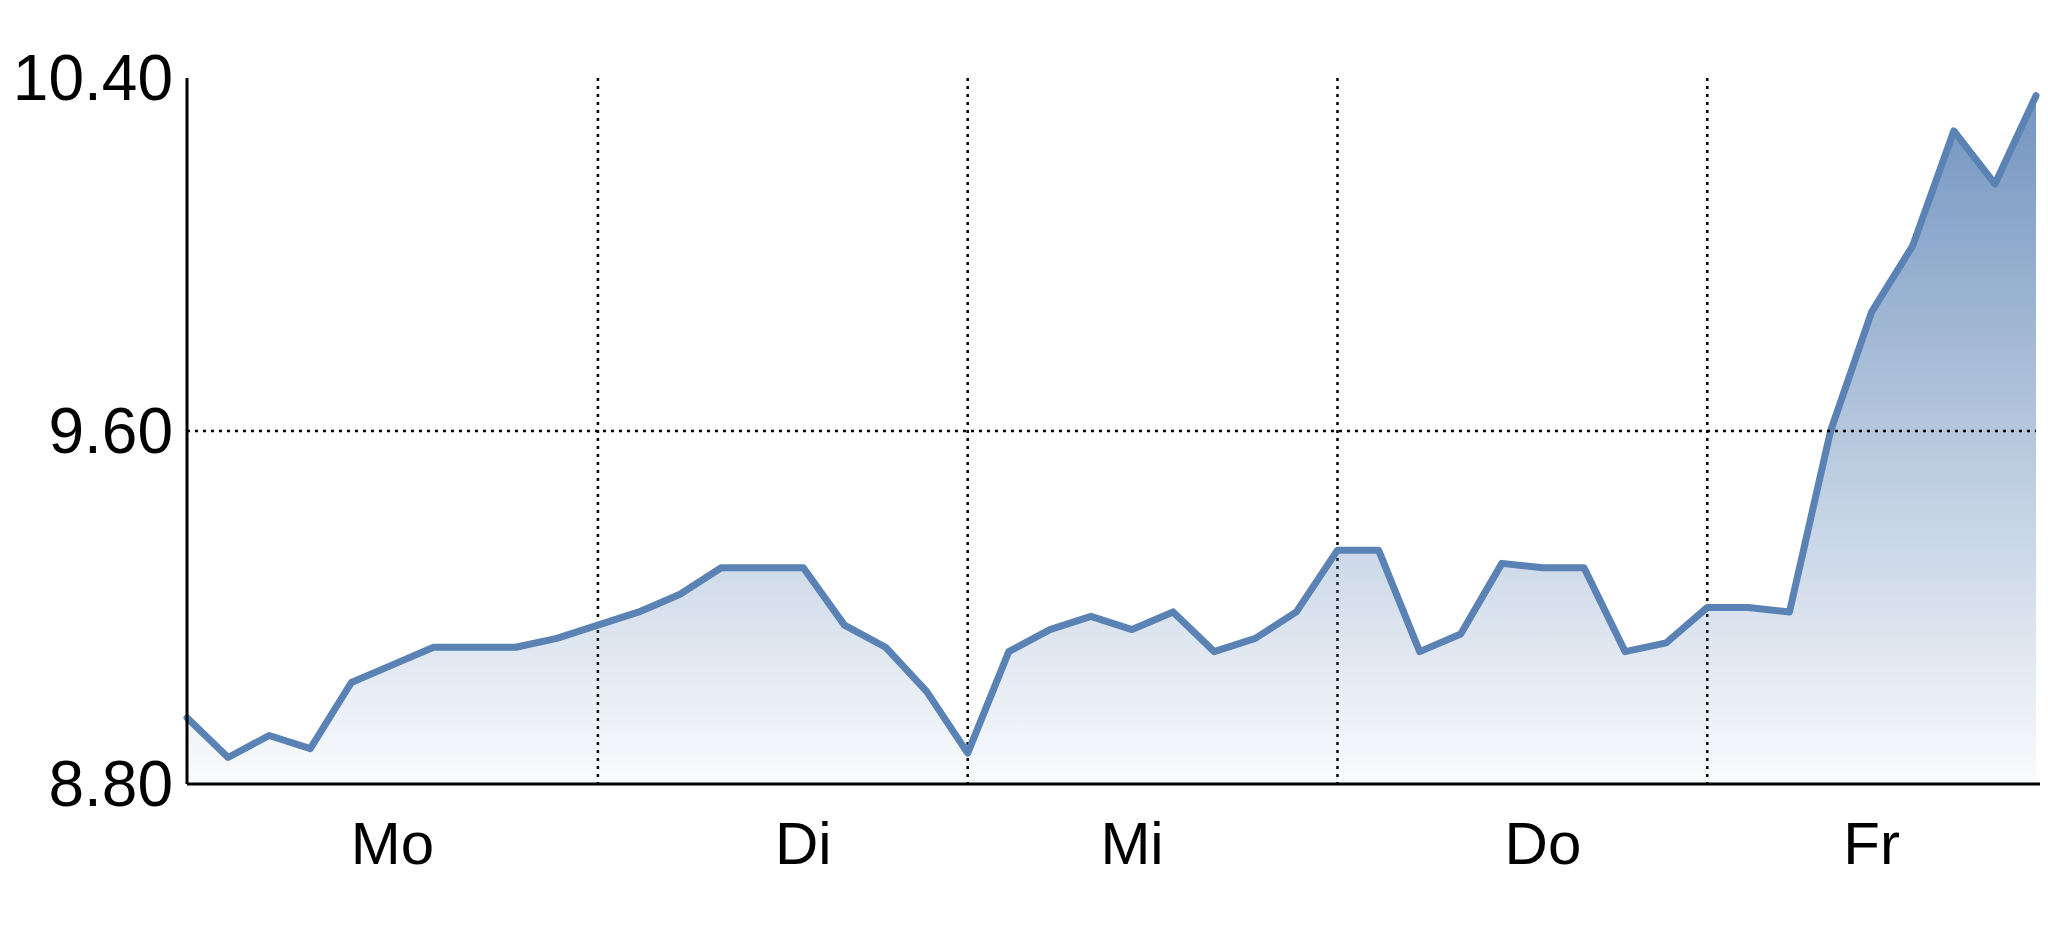 The width and height of the screenshot is (2048, 937). I want to click on x-tick-label: Di, so click(803, 843).